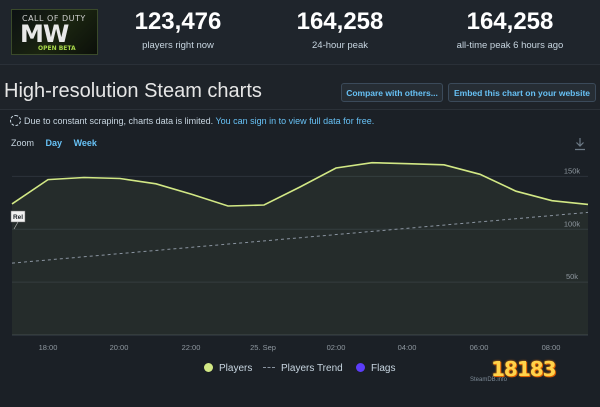  What do you see at coordinates (360, 367) in the screenshot?
I see `flags-dot-icon` at bounding box center [360, 367].